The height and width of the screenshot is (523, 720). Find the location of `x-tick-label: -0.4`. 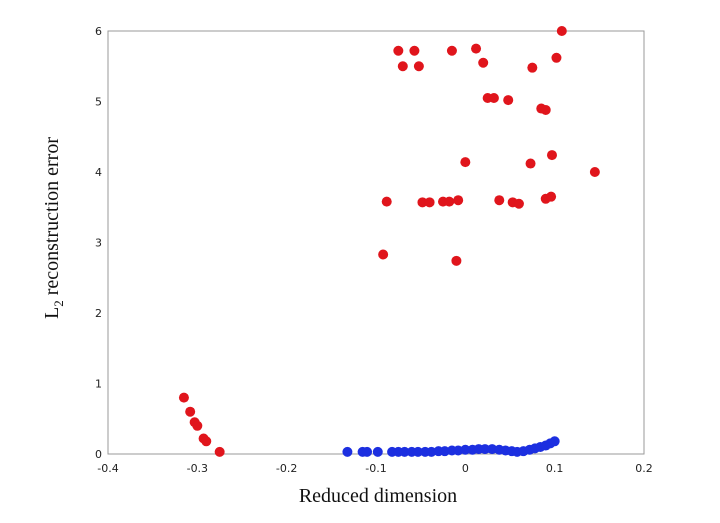

x-tick-label: -0.4 is located at coordinates (107, 468).